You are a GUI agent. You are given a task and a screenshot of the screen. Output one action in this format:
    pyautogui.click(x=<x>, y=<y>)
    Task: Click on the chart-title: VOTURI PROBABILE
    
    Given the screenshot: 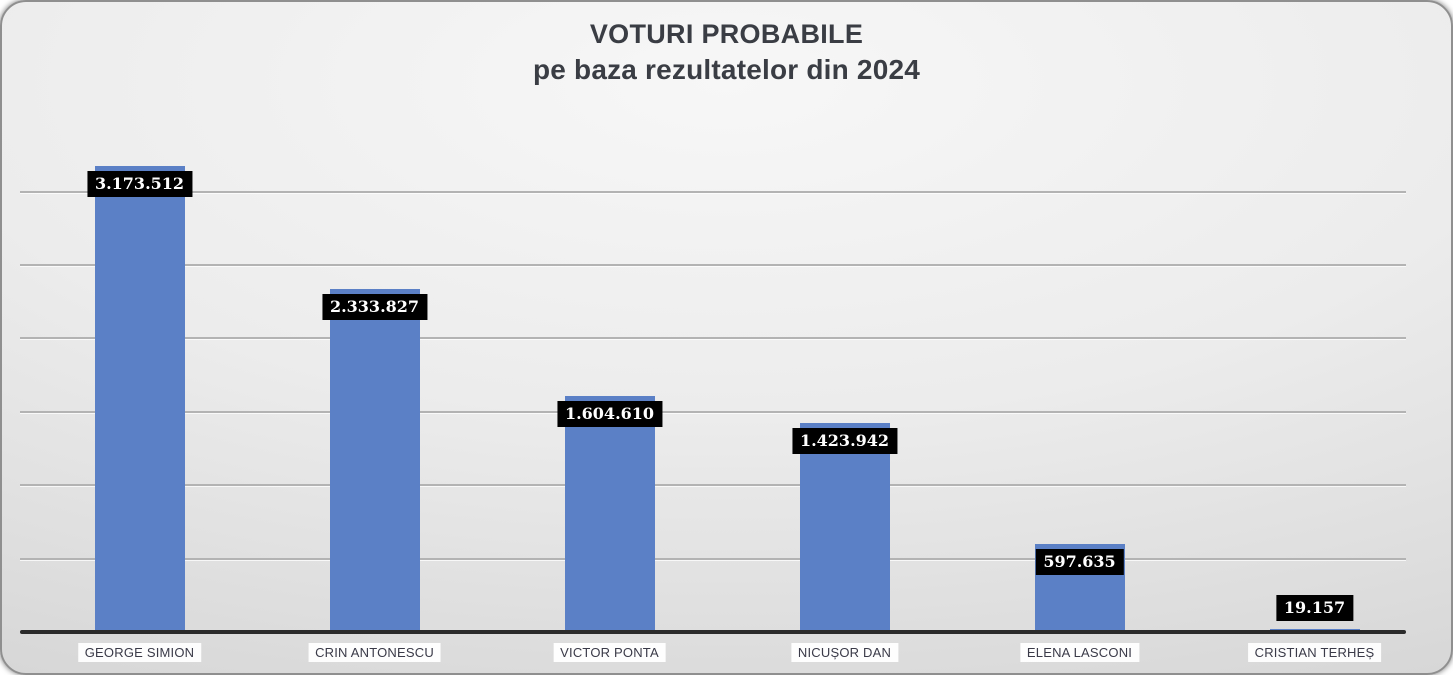 What is the action you would take?
    pyautogui.click(x=726, y=34)
    